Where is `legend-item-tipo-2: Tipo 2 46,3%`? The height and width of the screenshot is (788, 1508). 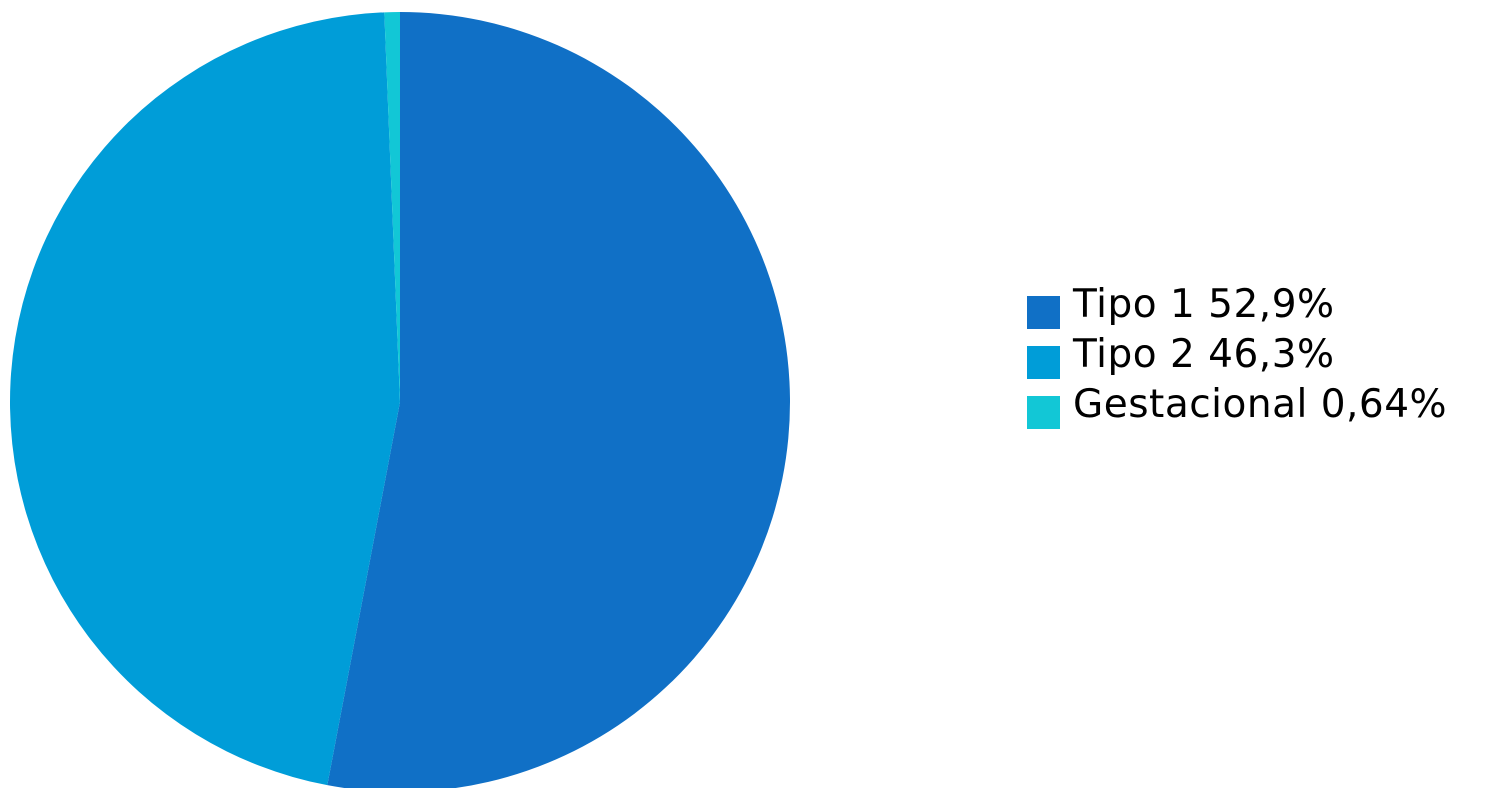
legend-item-tipo-2: Tipo 2 46,3% is located at coordinates (1237, 355).